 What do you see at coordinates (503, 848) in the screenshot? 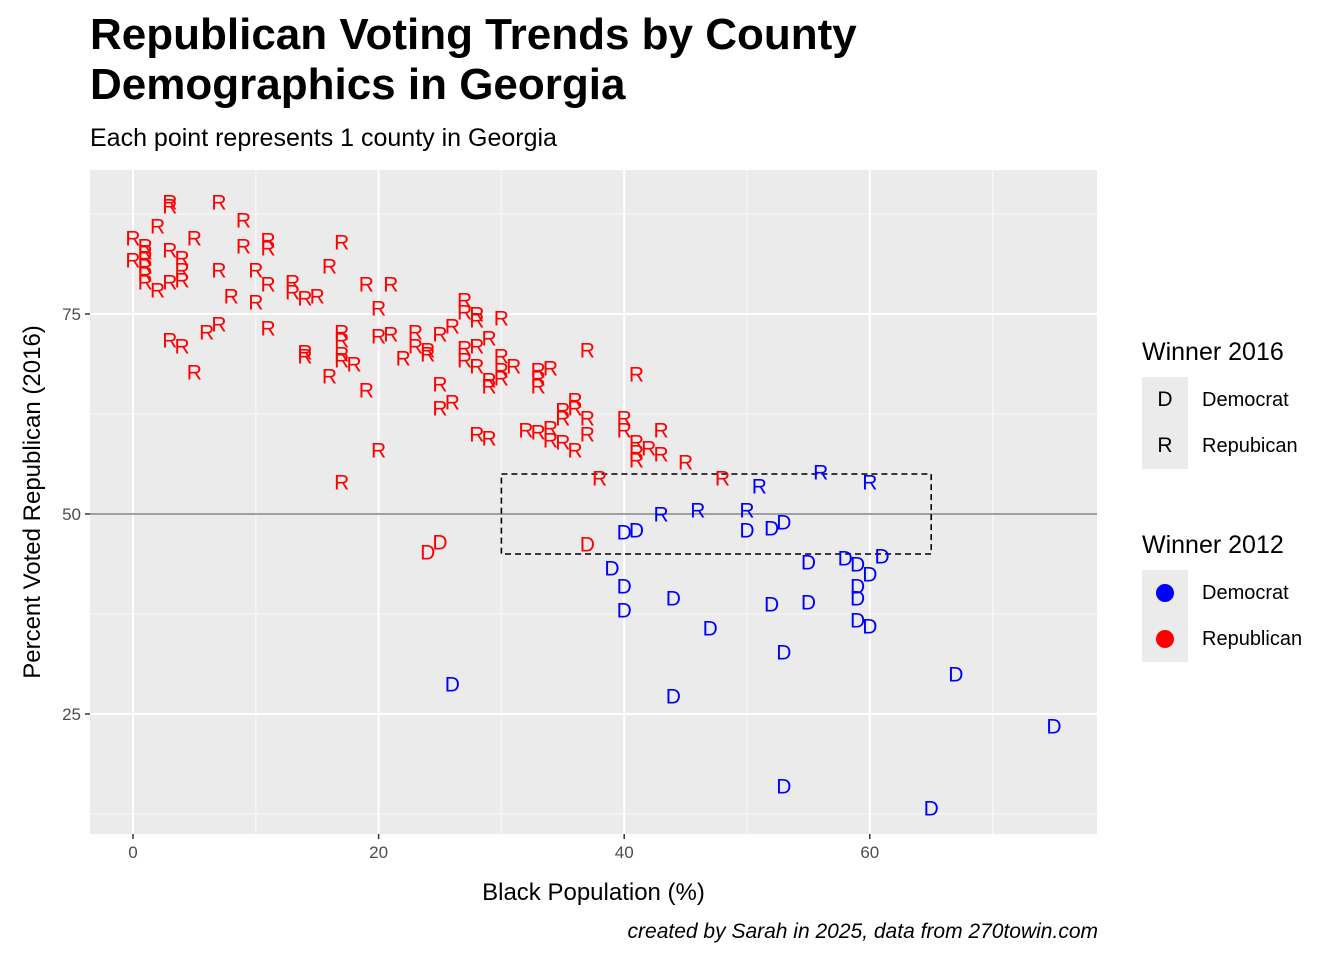
I see `x-axis-ticks: 0 20 40 60` at bounding box center [503, 848].